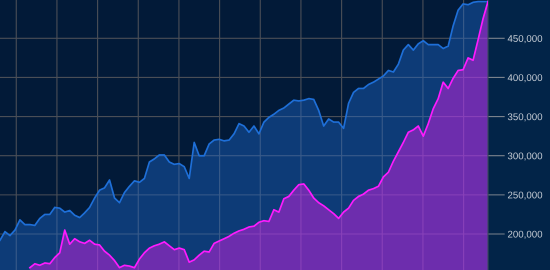 The height and width of the screenshot is (270, 550). I want to click on y-tick-label: 350,000, so click(525, 117).